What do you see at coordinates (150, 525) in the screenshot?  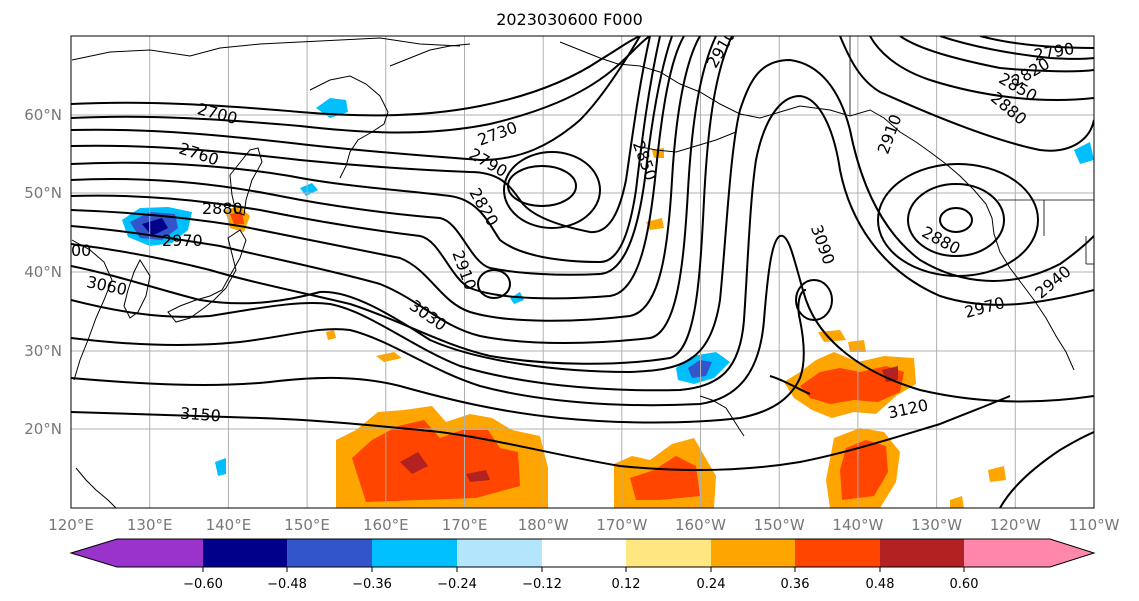 I see `lon-tick-label: 130°E` at bounding box center [150, 525].